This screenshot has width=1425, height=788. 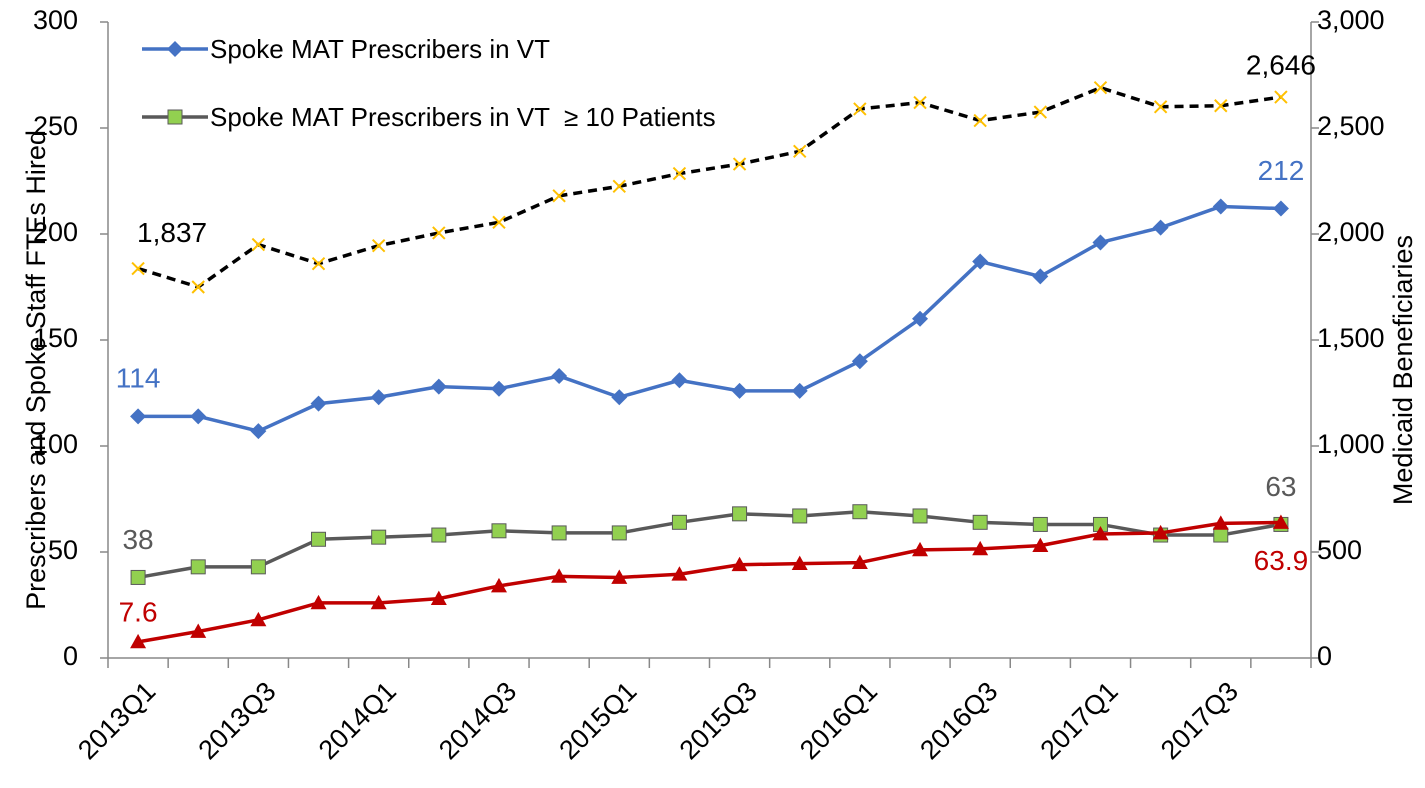 I want to click on y2-tick-label: 0, so click(x=1324, y=656).